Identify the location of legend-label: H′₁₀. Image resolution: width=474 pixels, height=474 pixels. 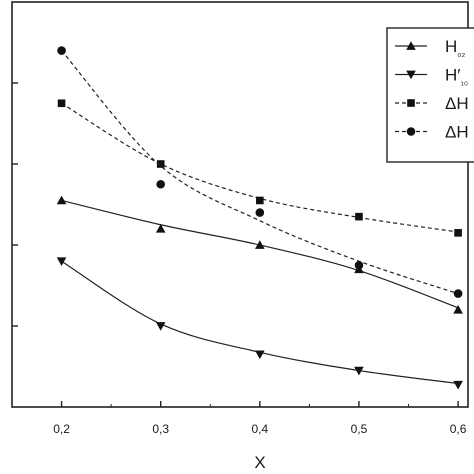
(456, 77).